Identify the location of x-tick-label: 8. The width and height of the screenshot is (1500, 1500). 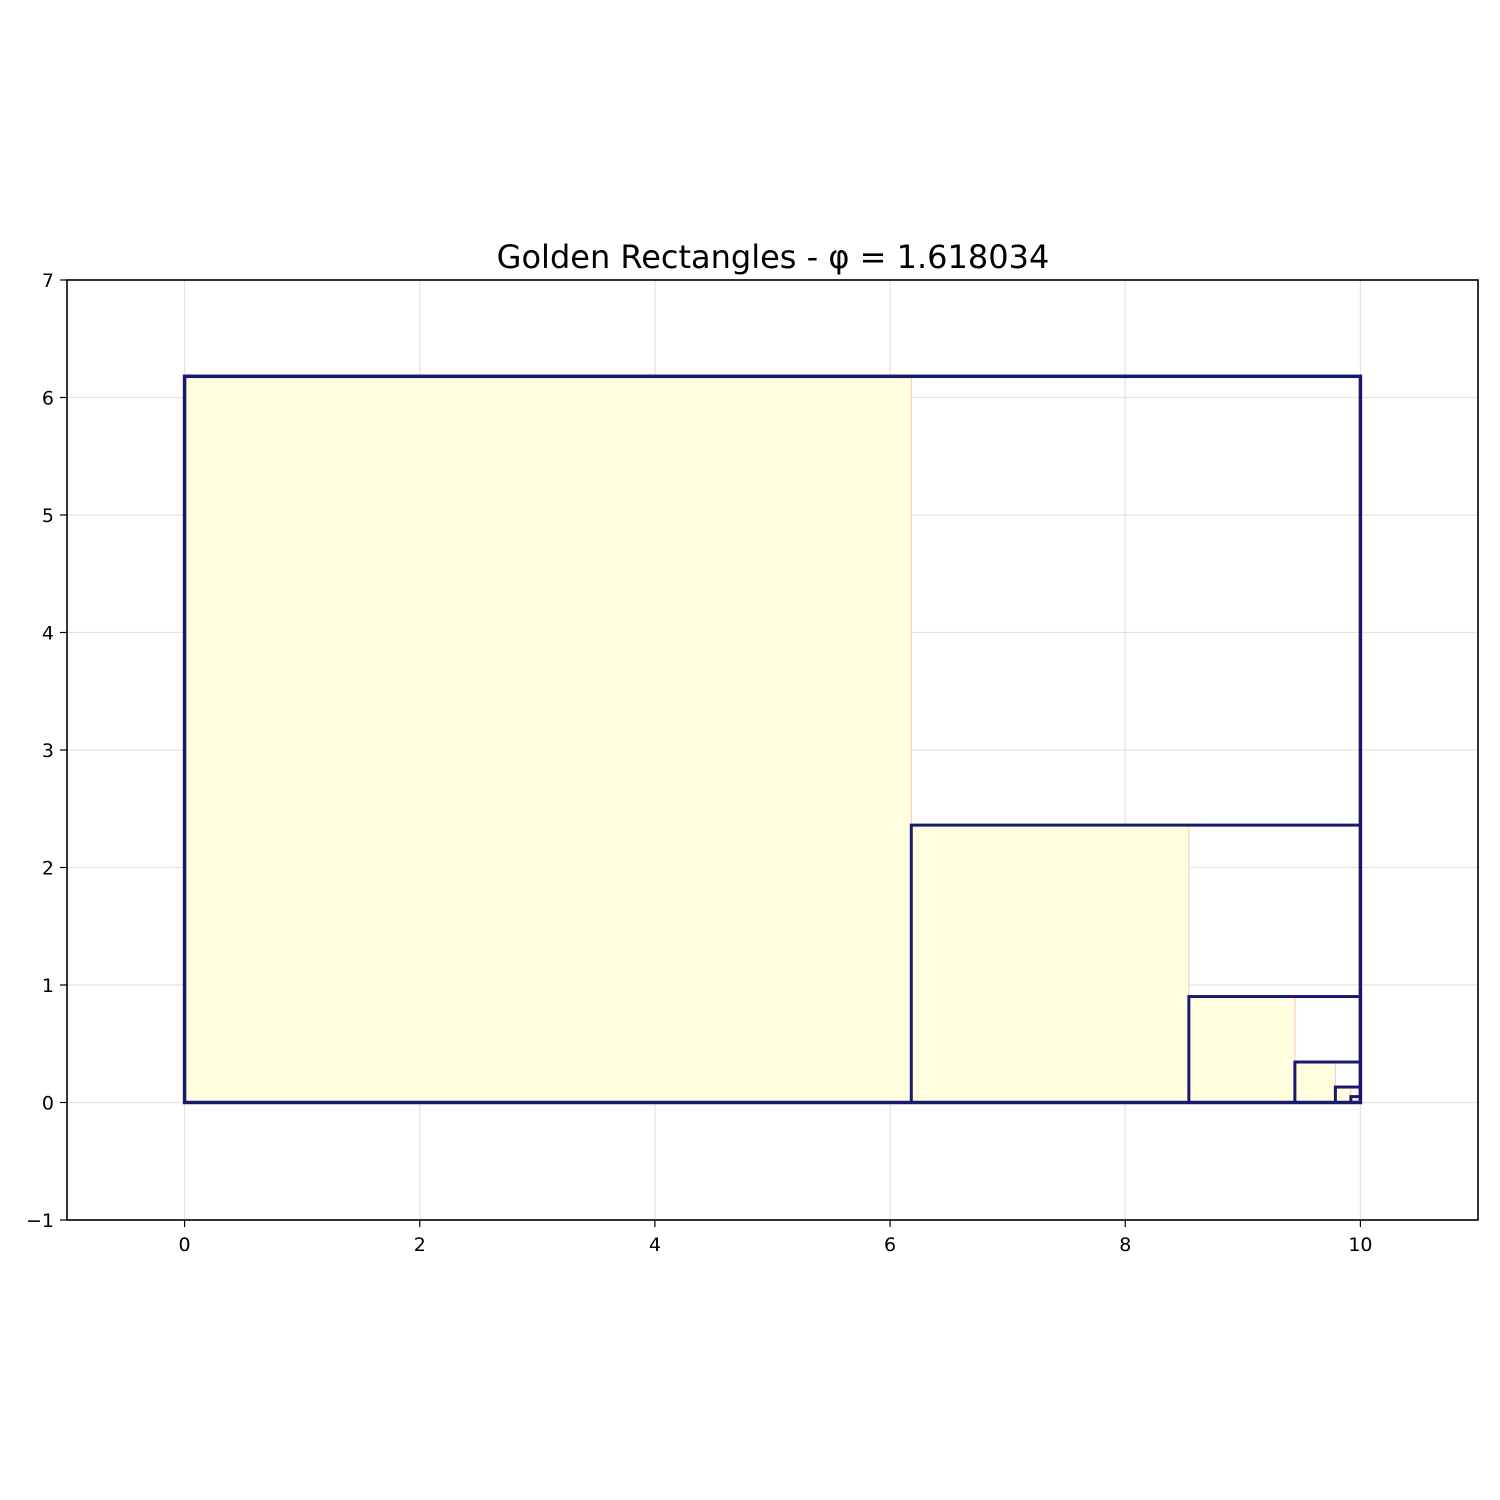
(1125, 1245).